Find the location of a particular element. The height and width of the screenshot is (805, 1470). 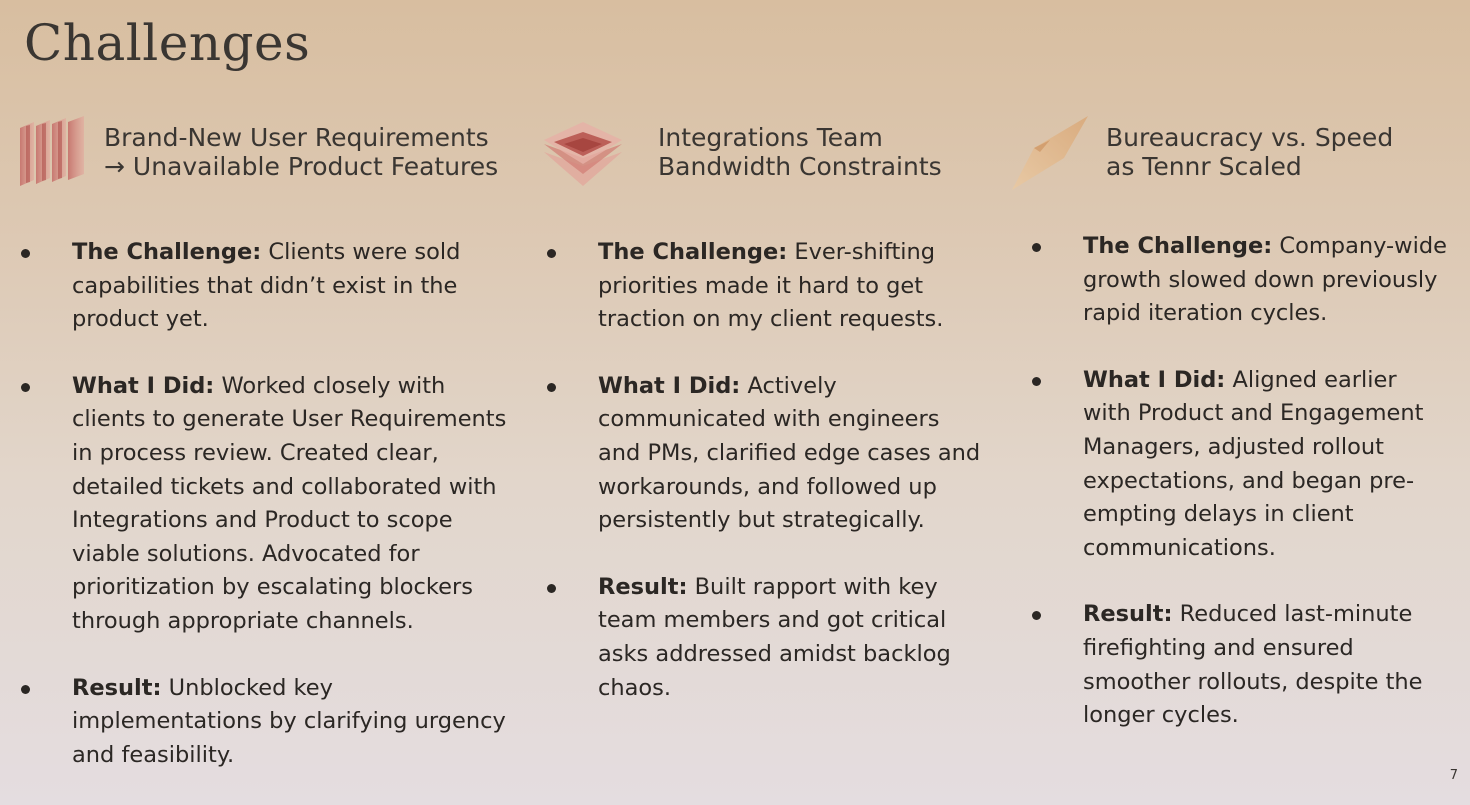

column-header: Integrations Team Bandwidth Constraints is located at coordinates (742, 152).